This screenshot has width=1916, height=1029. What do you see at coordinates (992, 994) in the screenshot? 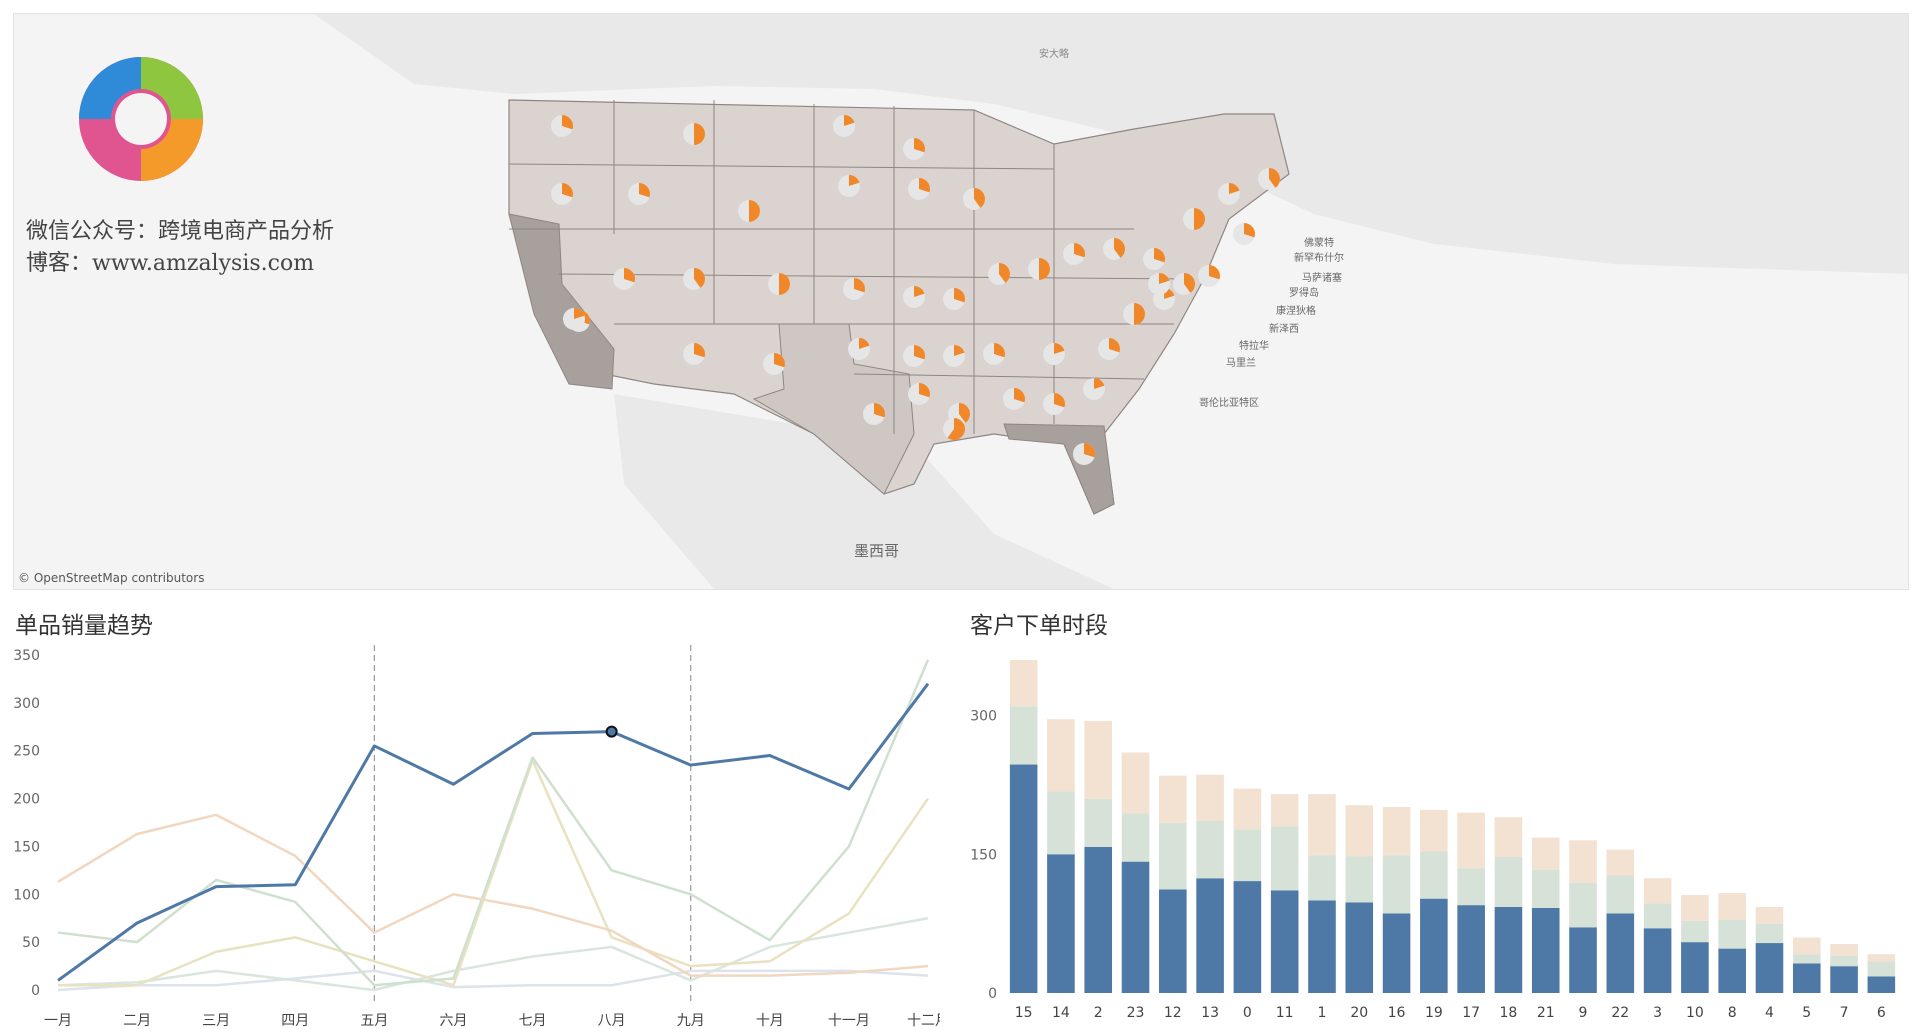
I see `y-tick-label: 0` at bounding box center [992, 994].